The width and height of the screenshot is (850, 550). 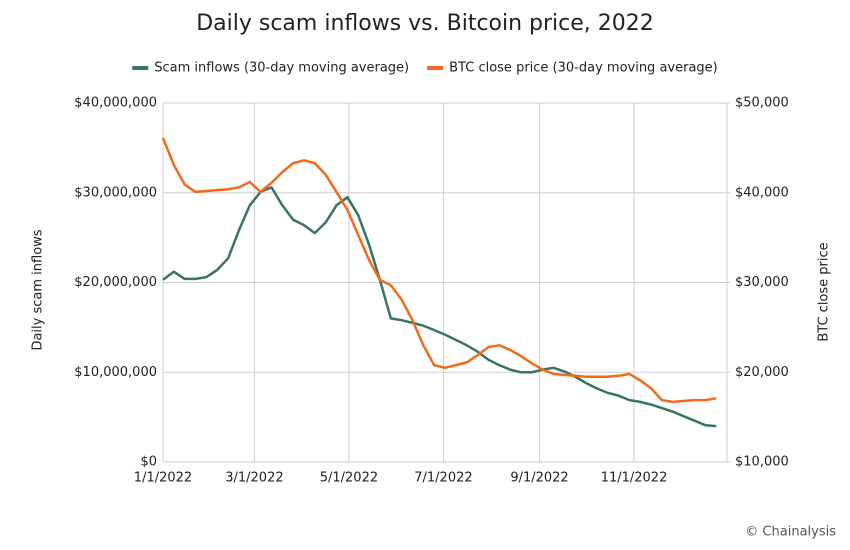 I want to click on y2-axis-title: BTC close price, so click(x=824, y=291).